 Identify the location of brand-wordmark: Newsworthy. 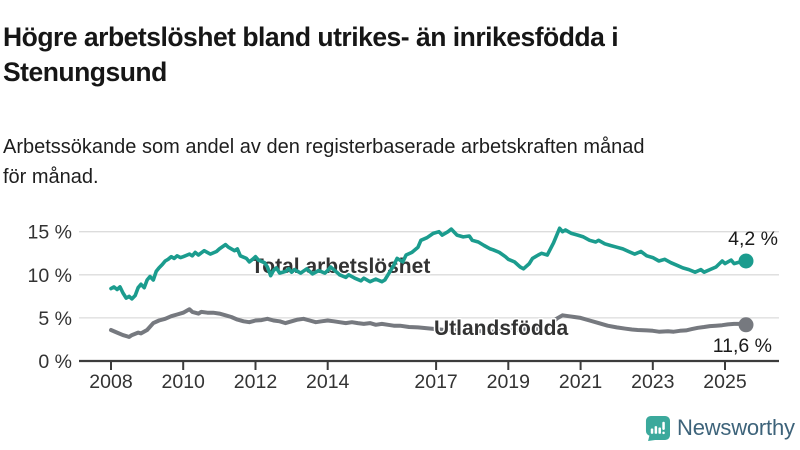
(736, 427).